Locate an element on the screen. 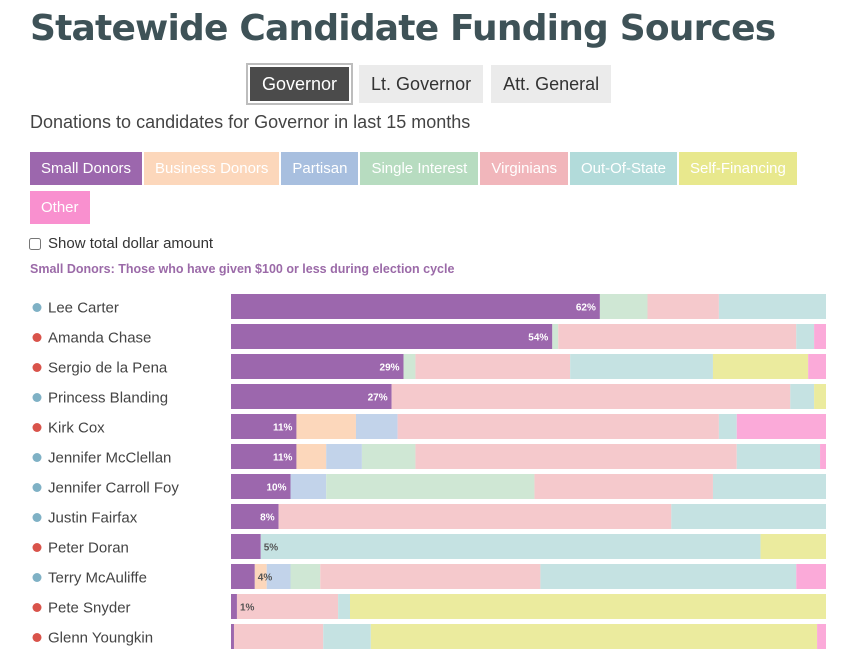  bar-value-label: 29% is located at coordinates (390, 368).